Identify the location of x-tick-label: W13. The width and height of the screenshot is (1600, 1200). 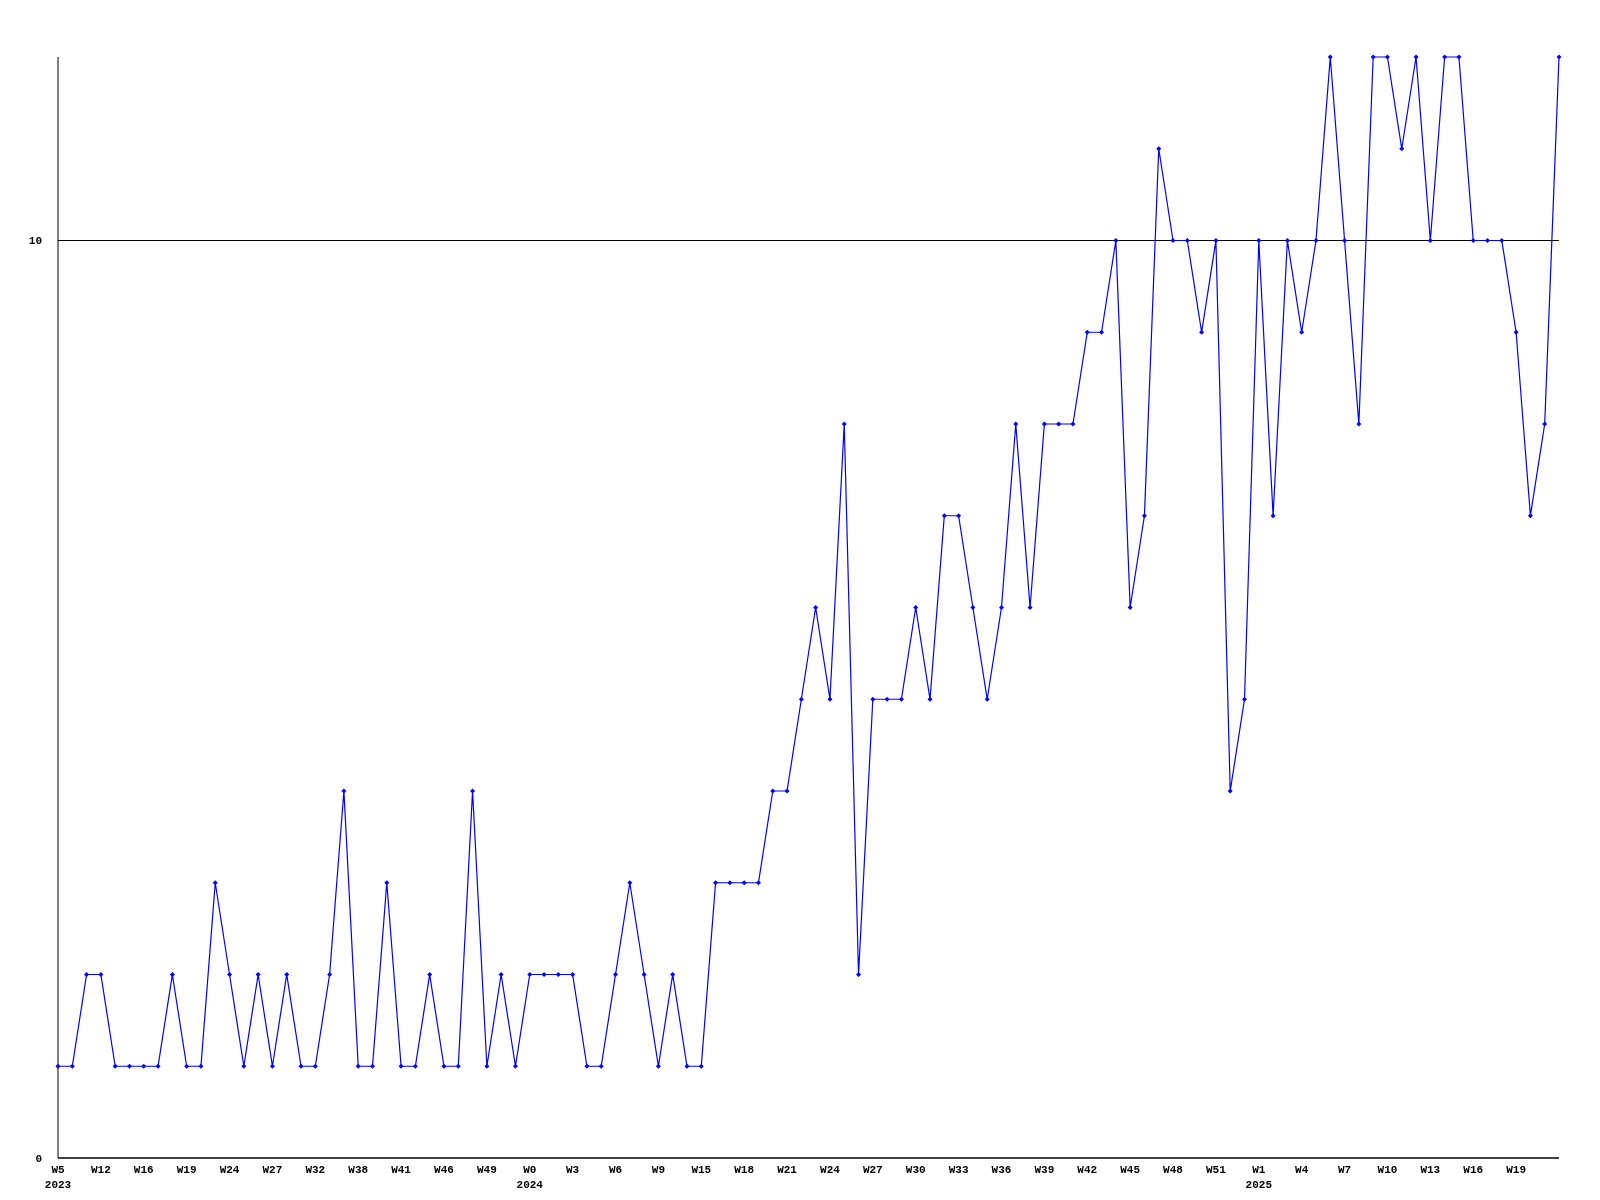
(1430, 1170).